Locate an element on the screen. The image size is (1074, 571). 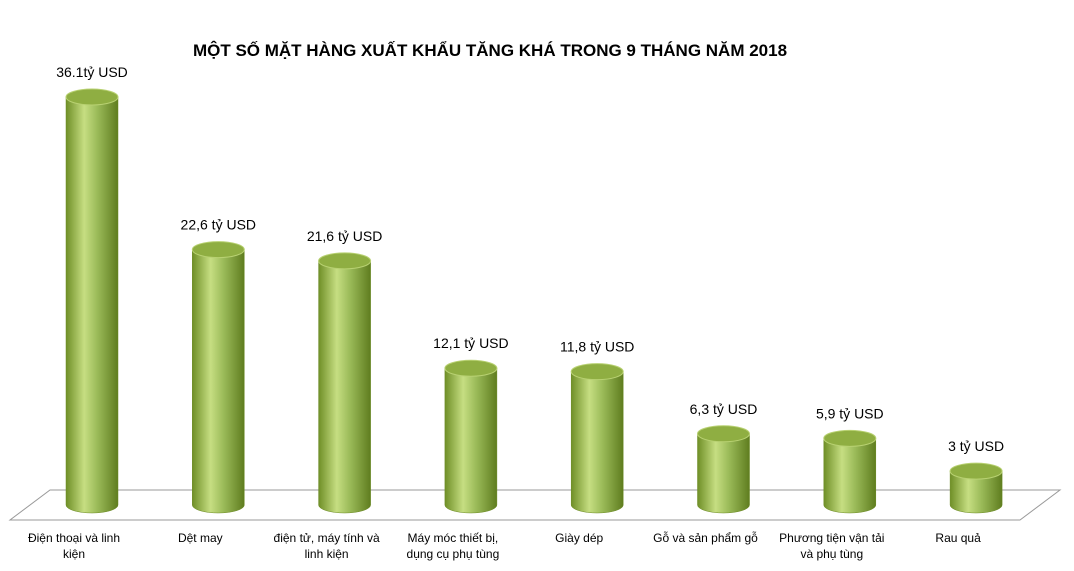
value-label: 6,3 tỷ USD is located at coordinates (724, 409).